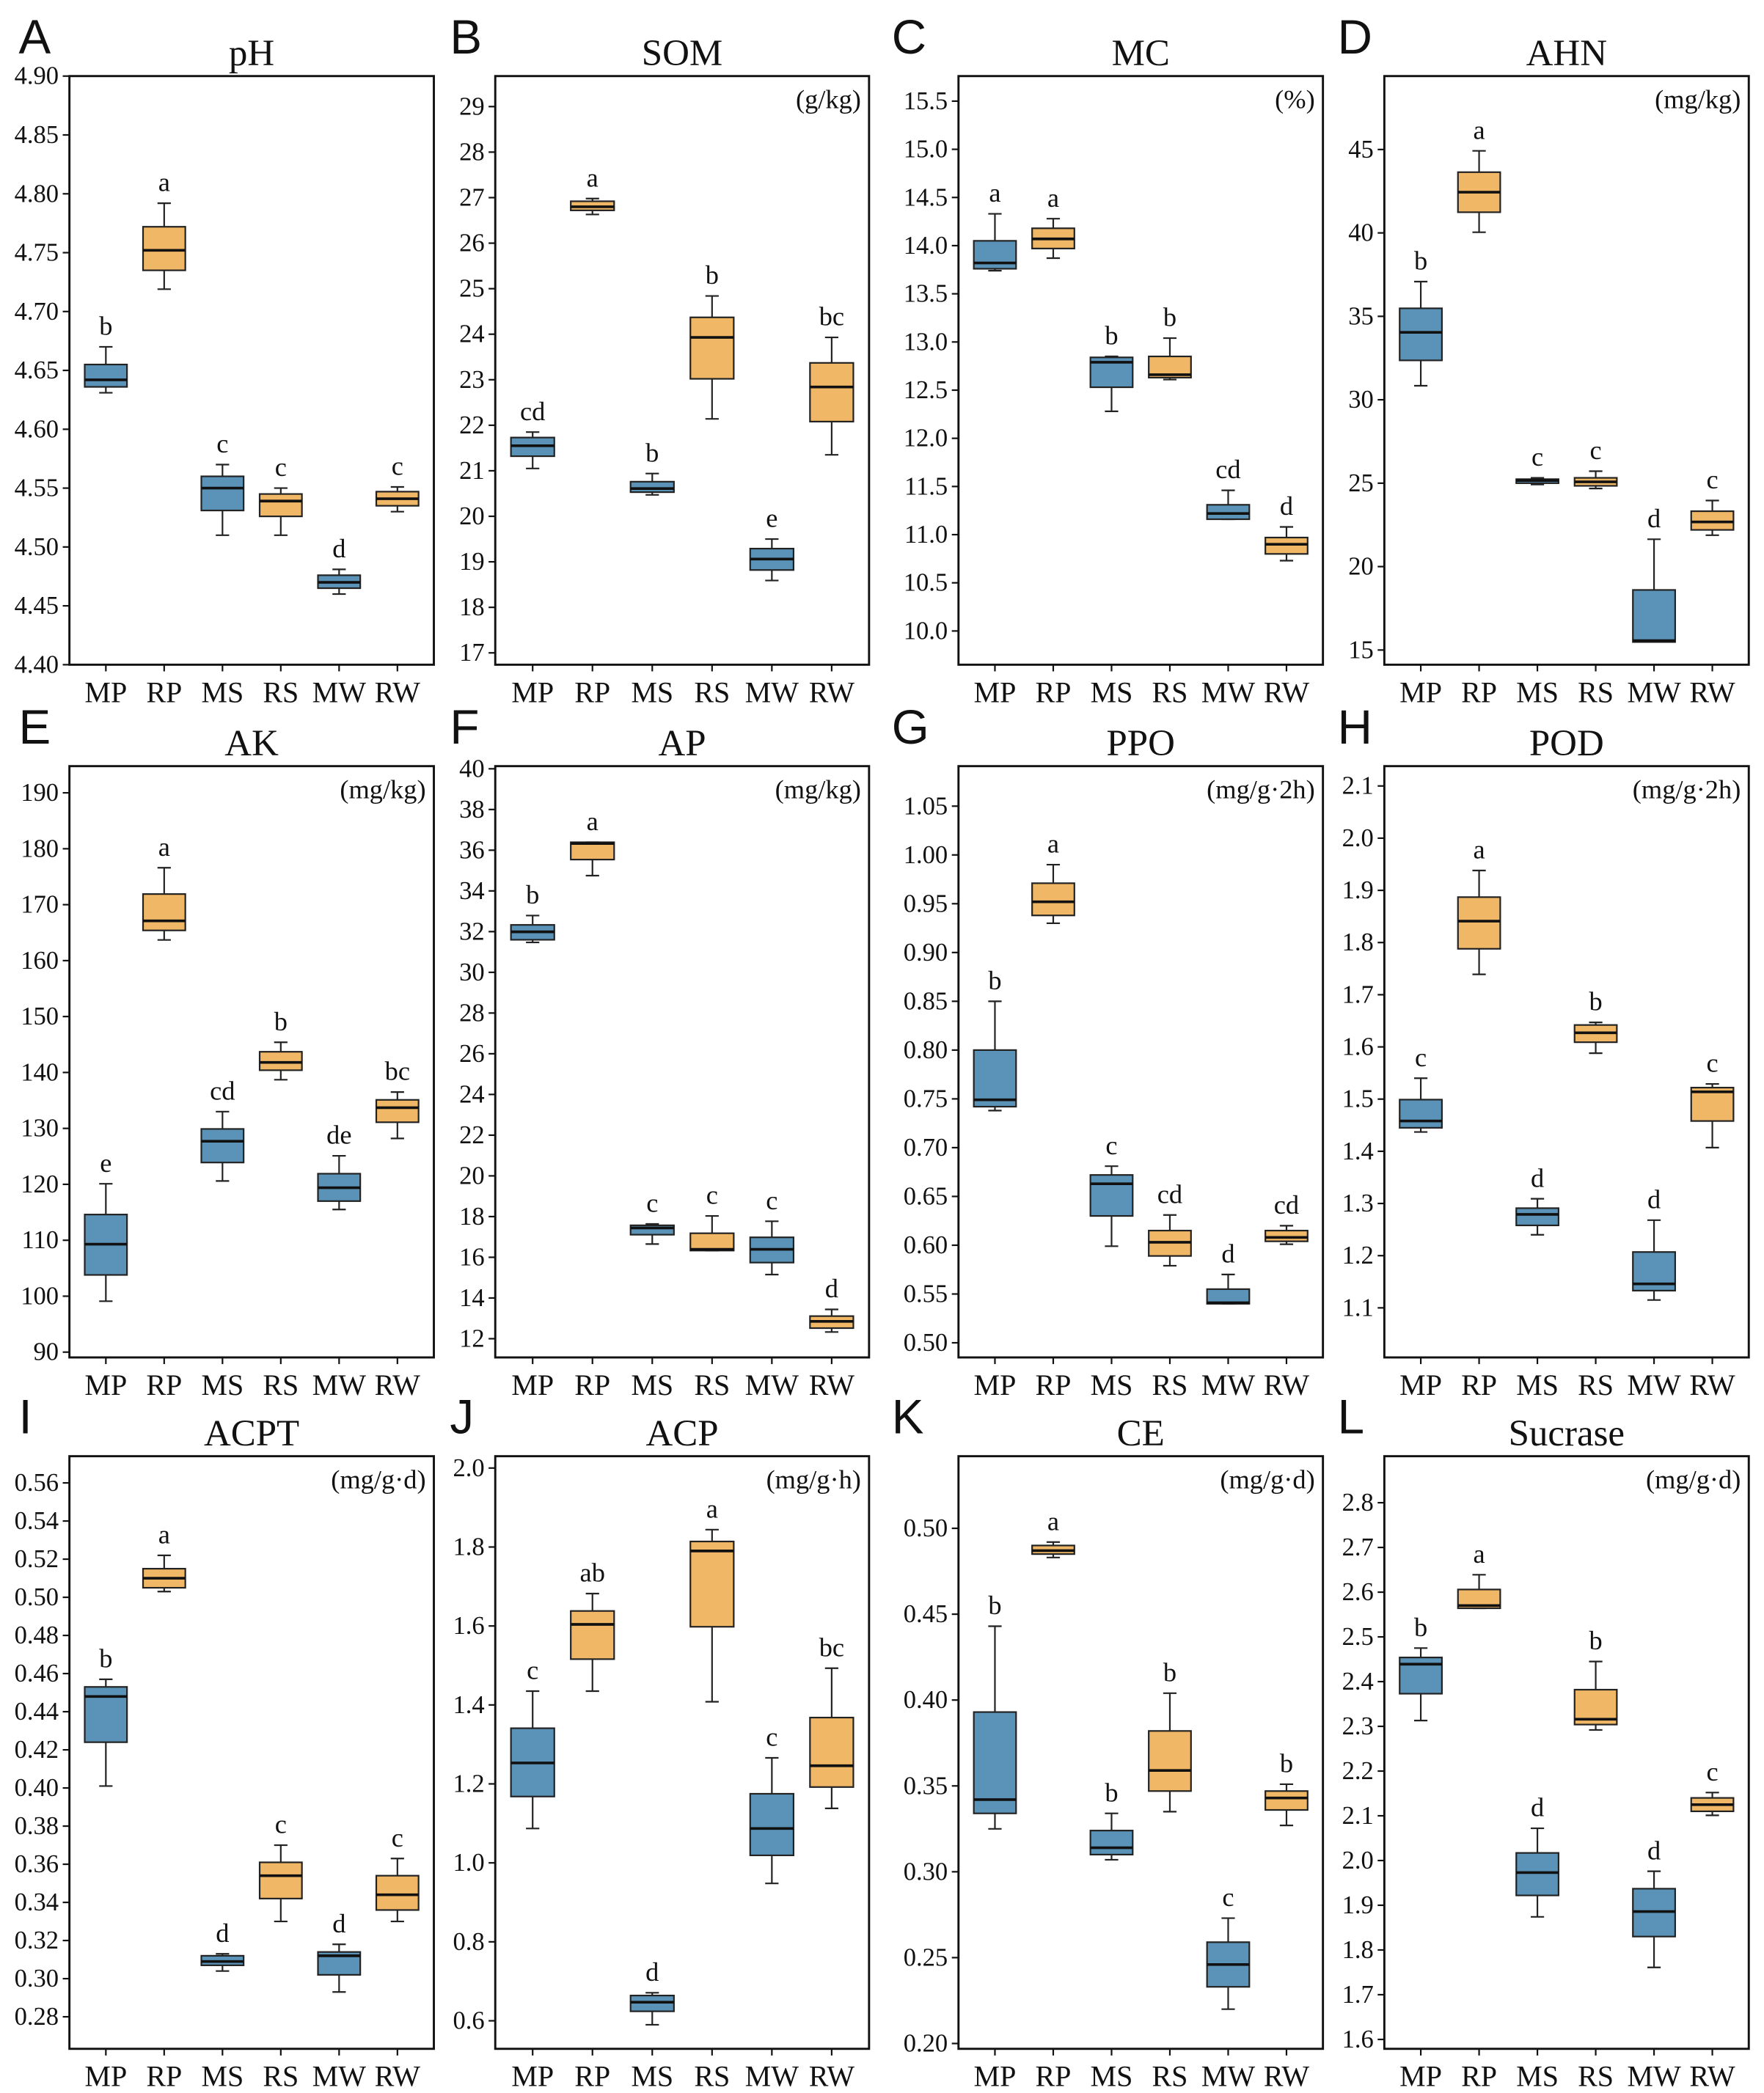 This screenshot has width=1764, height=2093. Describe the element at coordinates (1358, 1637) in the screenshot. I see `y-tick-label: 2.5` at that location.